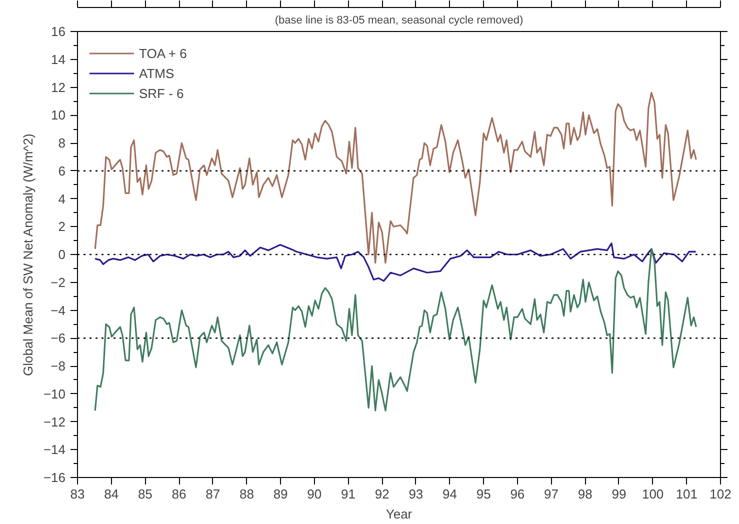 The width and height of the screenshot is (739, 524). Describe the element at coordinates (58, 366) in the screenshot. I see `y-tick-label: −8` at that location.